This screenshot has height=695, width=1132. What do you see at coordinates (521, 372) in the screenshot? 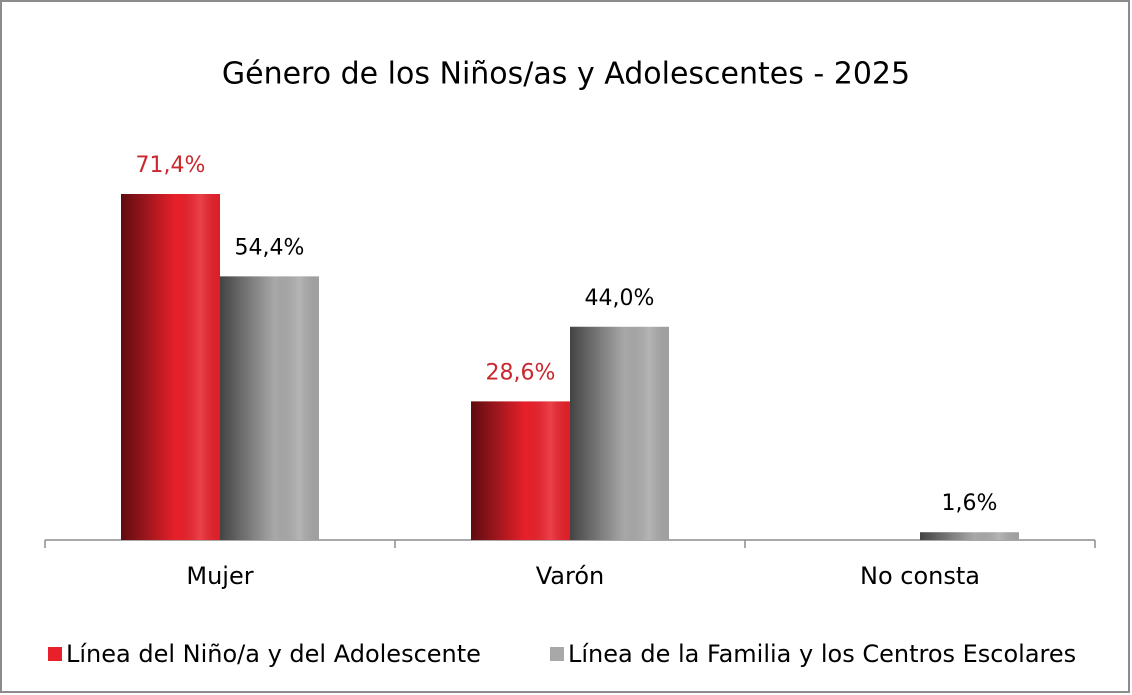
I see `data-label: 28,6%` at bounding box center [521, 372].